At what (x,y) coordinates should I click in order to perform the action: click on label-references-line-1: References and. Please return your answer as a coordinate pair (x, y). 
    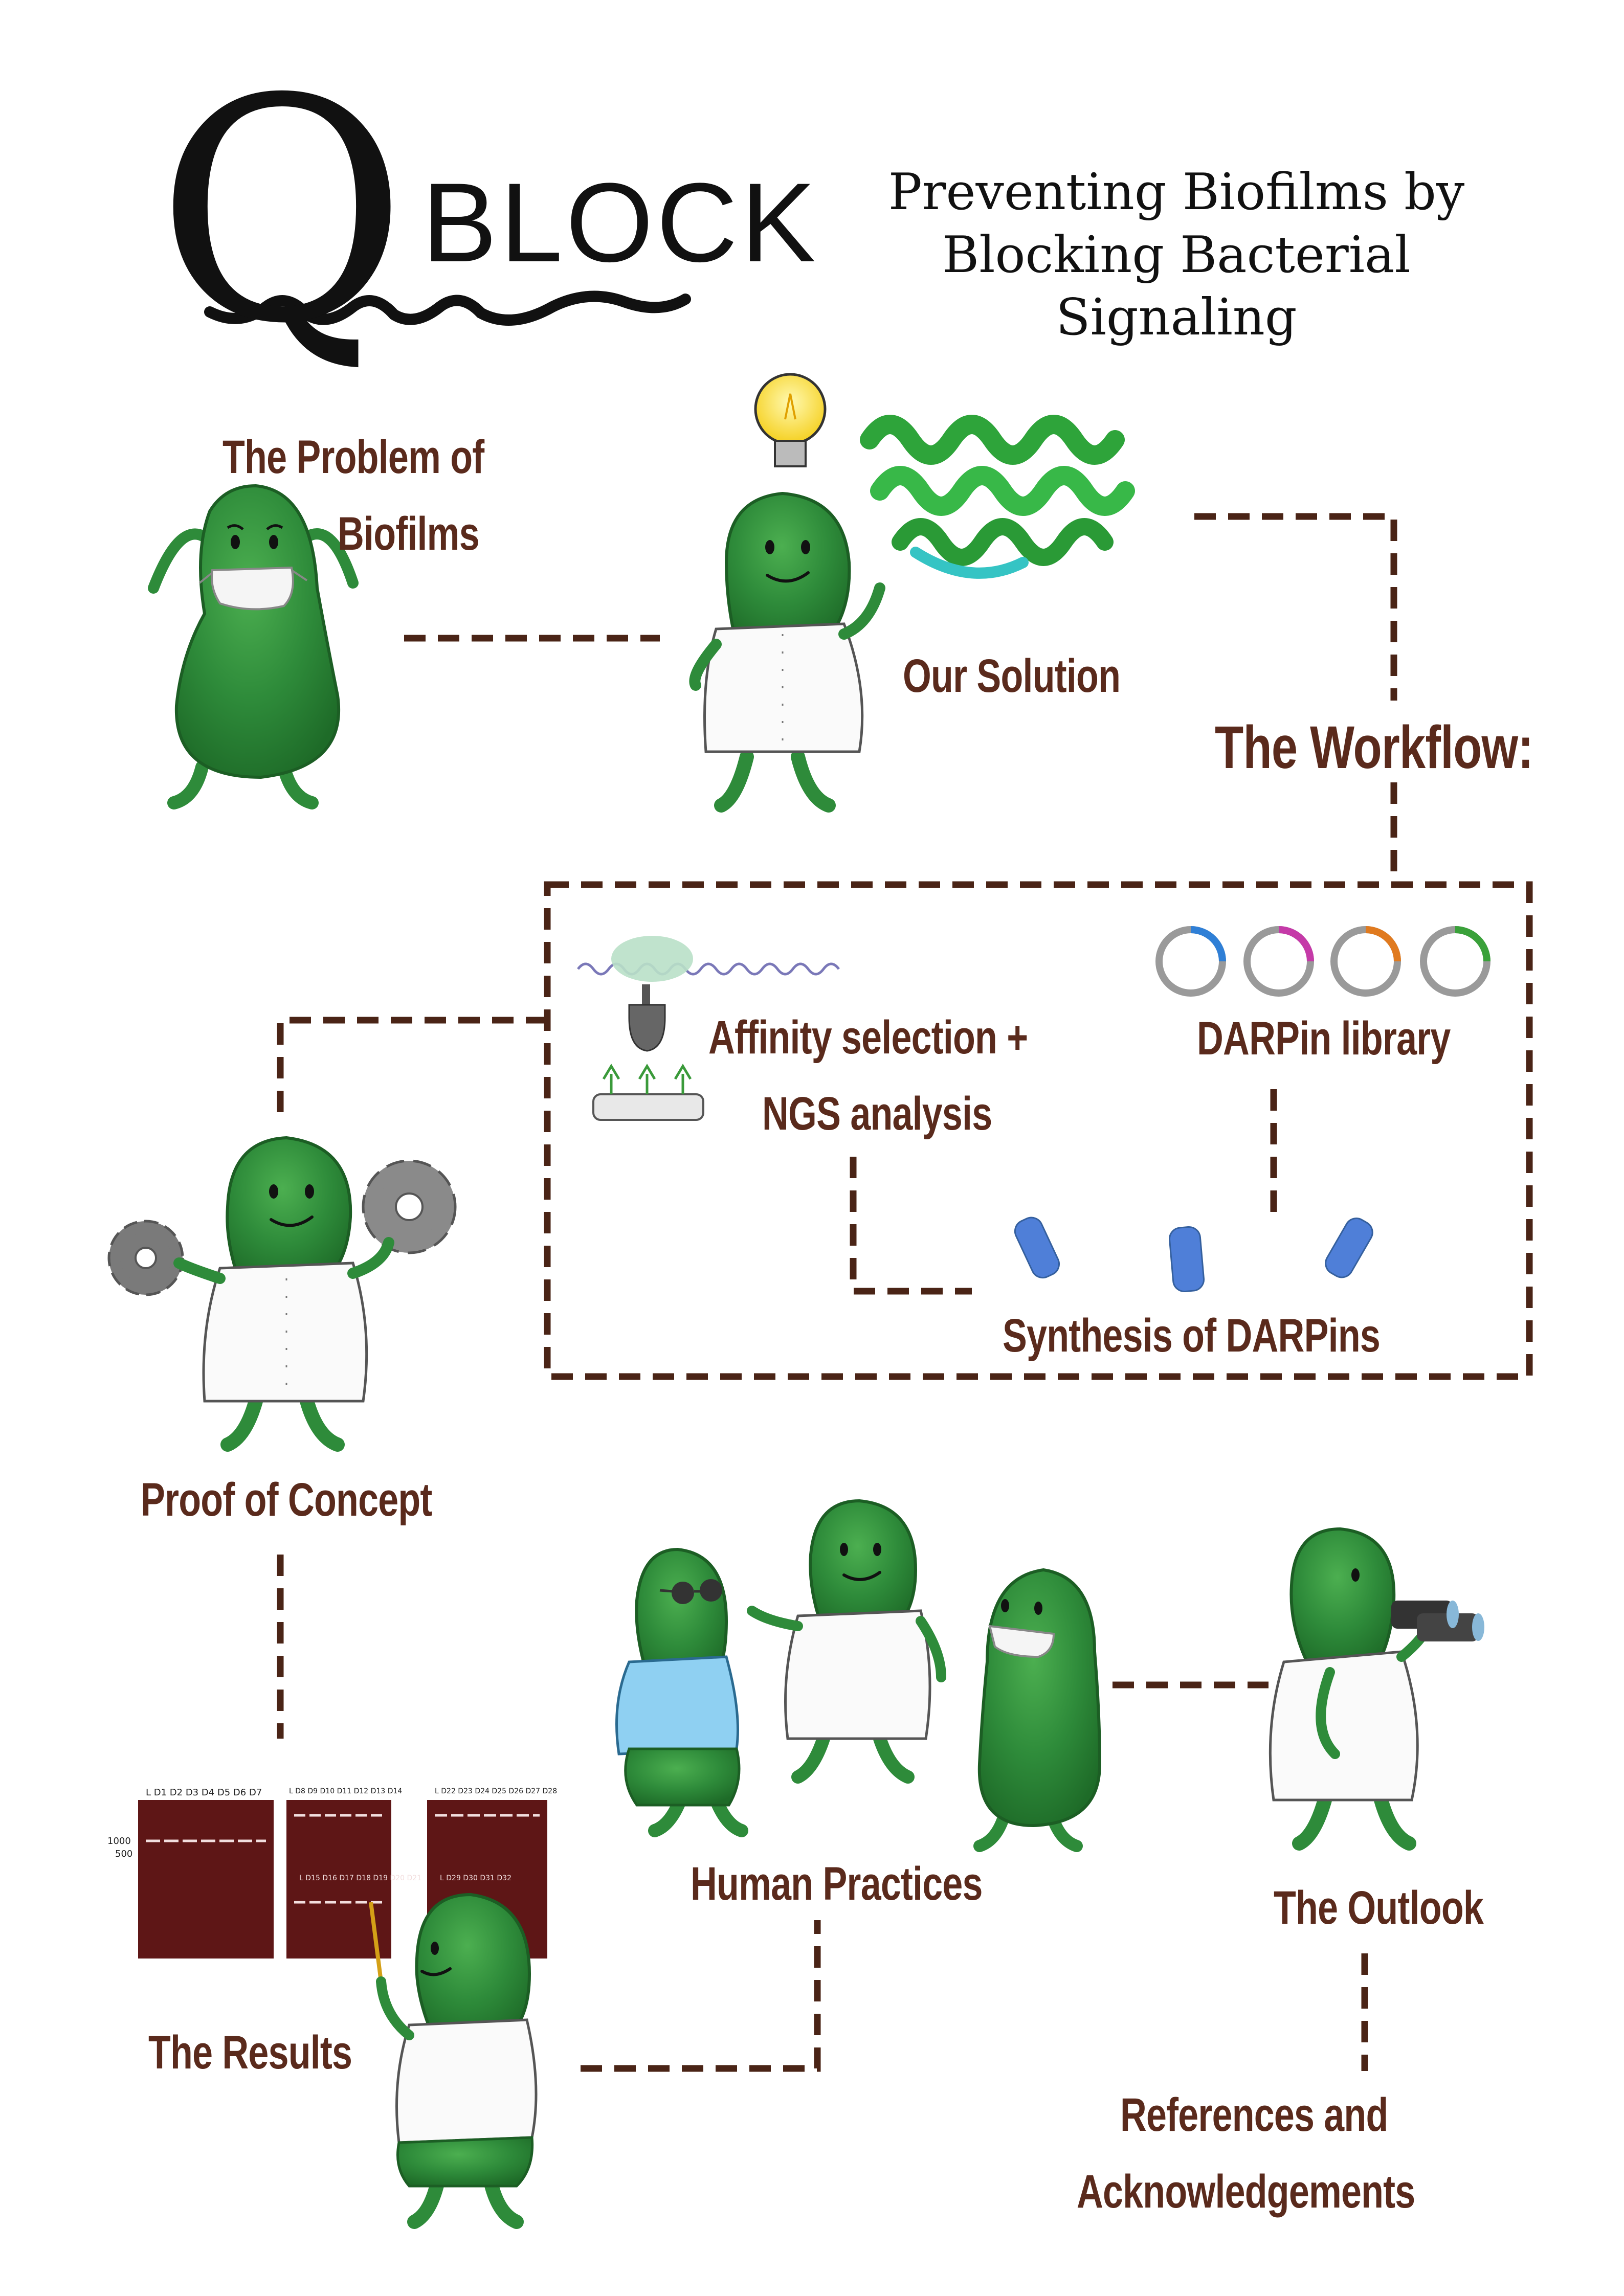
    Looking at the image, I should click on (1254, 2115).